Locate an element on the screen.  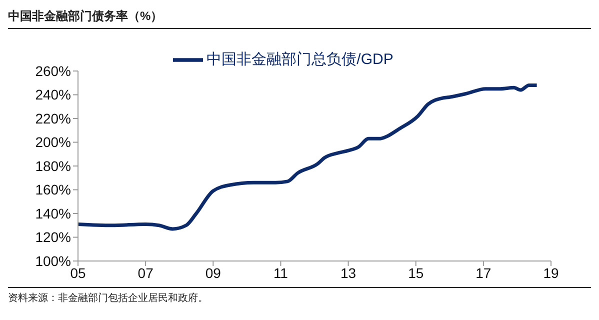
x-tick-label: 13 is located at coordinates (348, 272).